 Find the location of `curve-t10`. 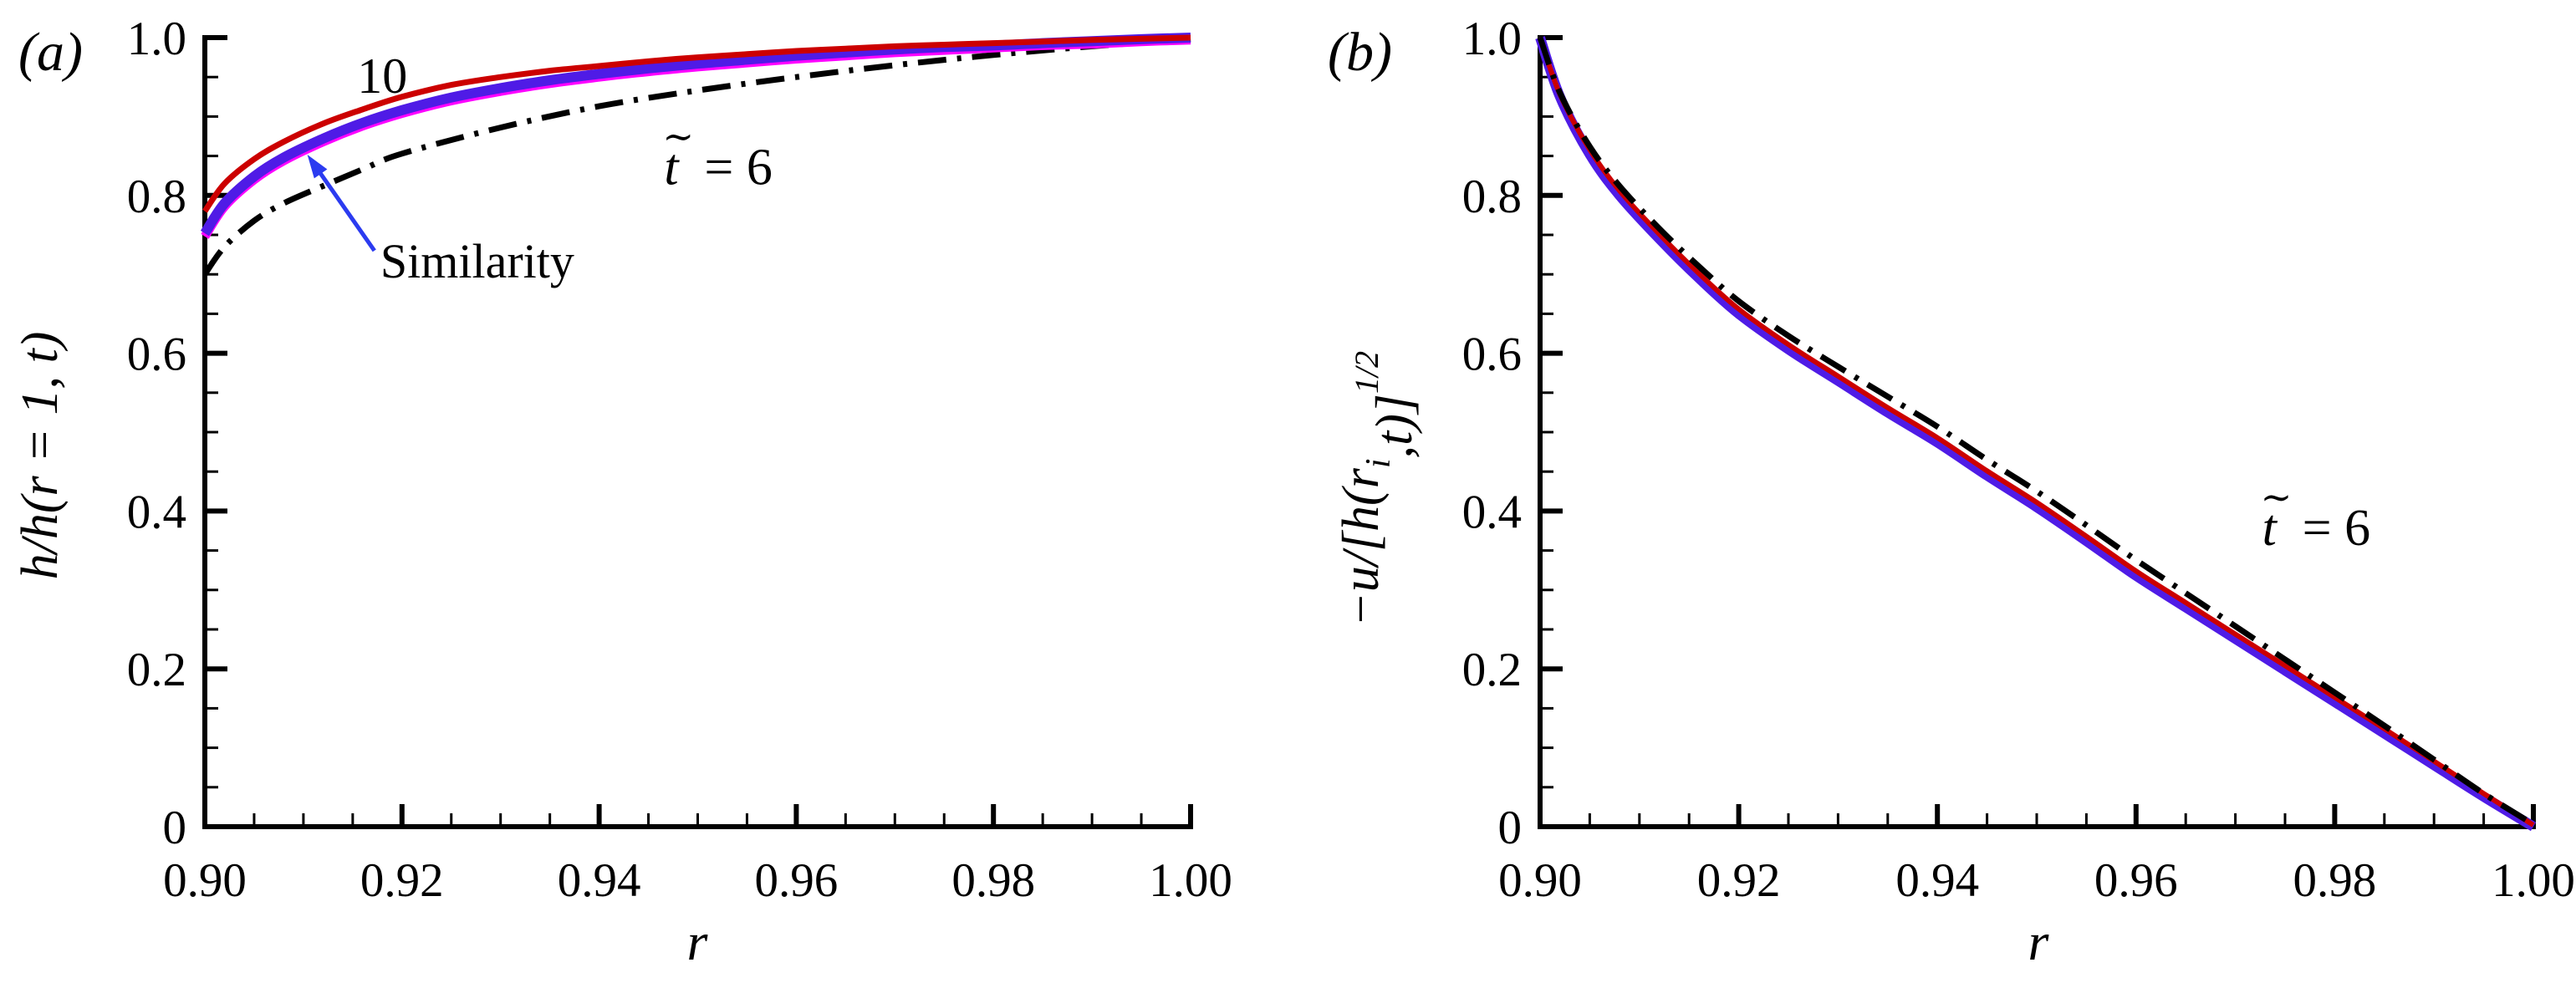

curve-t10 is located at coordinates (697, 123).